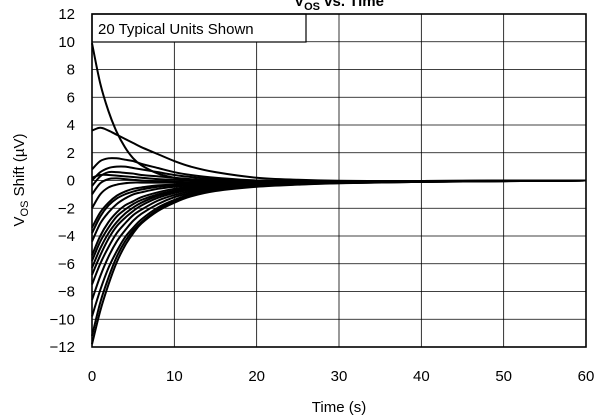 This screenshot has height=416, width=600. Describe the element at coordinates (586, 376) in the screenshot. I see `x-tick-label-6: 60` at that location.